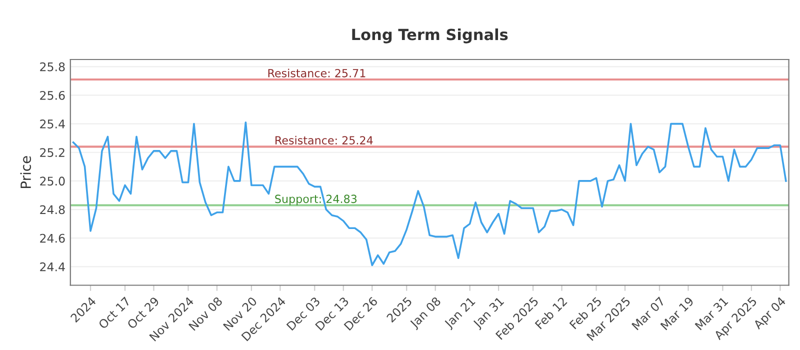  What do you see at coordinates (52, 209) in the screenshot?
I see `y-tick-label: 24.8` at bounding box center [52, 209].